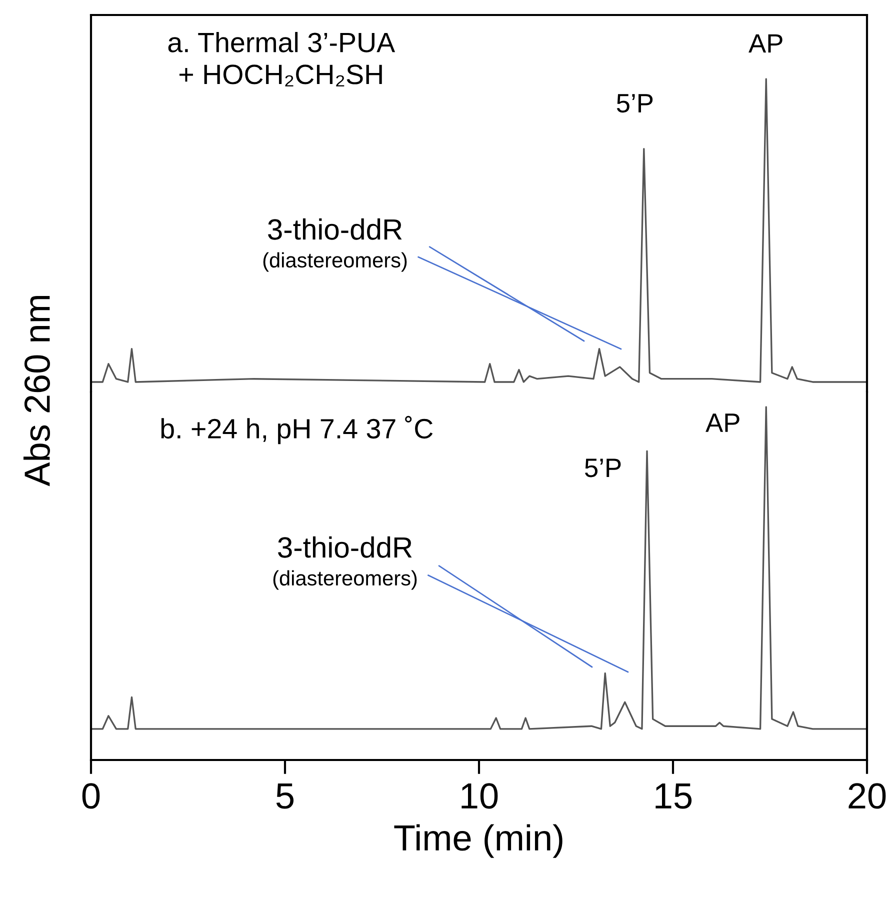 Image resolution: width=896 pixels, height=909 pixels. I want to click on chart-title: b. +24 h, pH 7.4 37 ˚C, so click(297, 430).